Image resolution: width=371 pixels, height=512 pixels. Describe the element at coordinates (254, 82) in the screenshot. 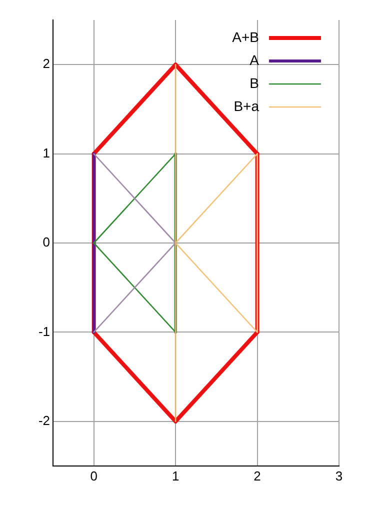

I see `legend-label: B` at that location.